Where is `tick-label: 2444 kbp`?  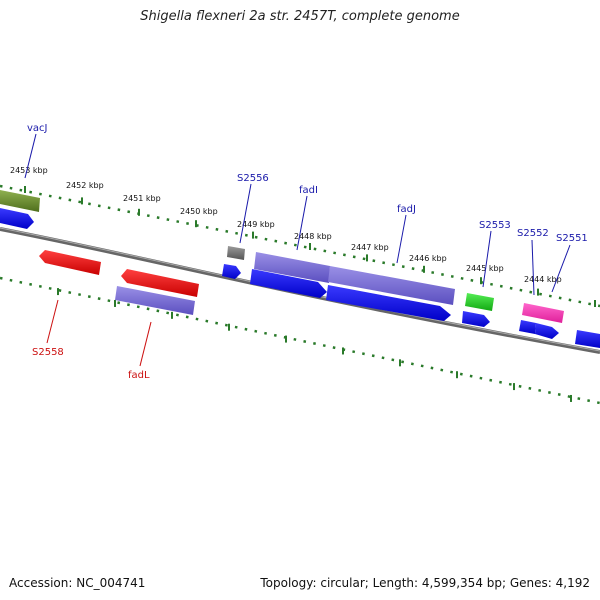
tick-label: 2444 kbp is located at coordinates (543, 279).